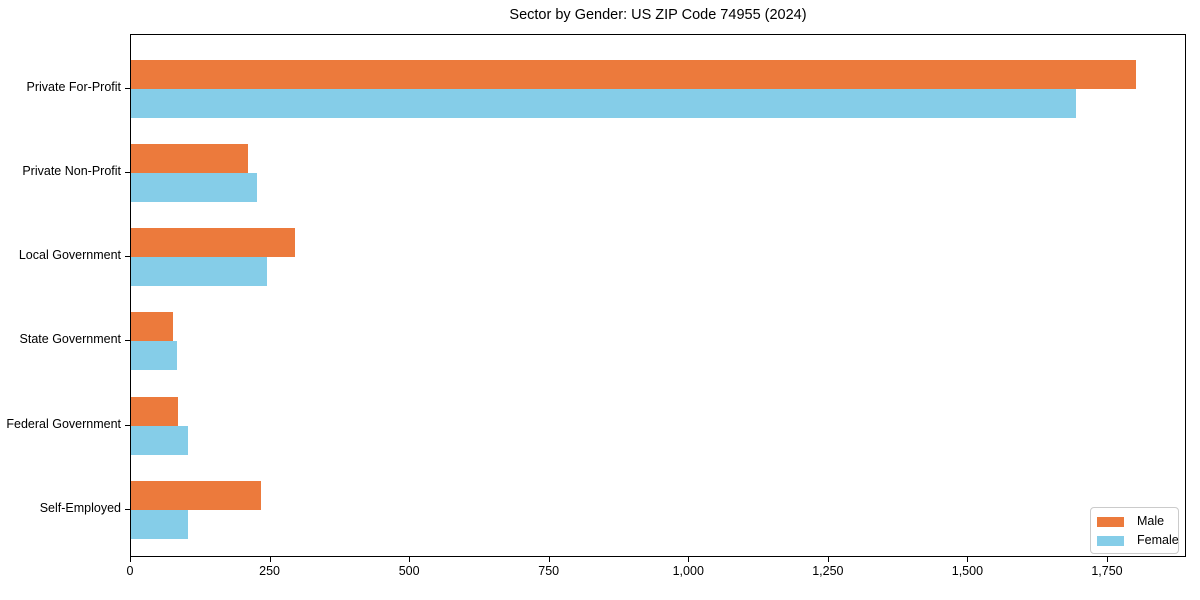 The height and width of the screenshot is (600, 1200). What do you see at coordinates (1134, 521) in the screenshot?
I see `legend-entry-male: Male` at bounding box center [1134, 521].